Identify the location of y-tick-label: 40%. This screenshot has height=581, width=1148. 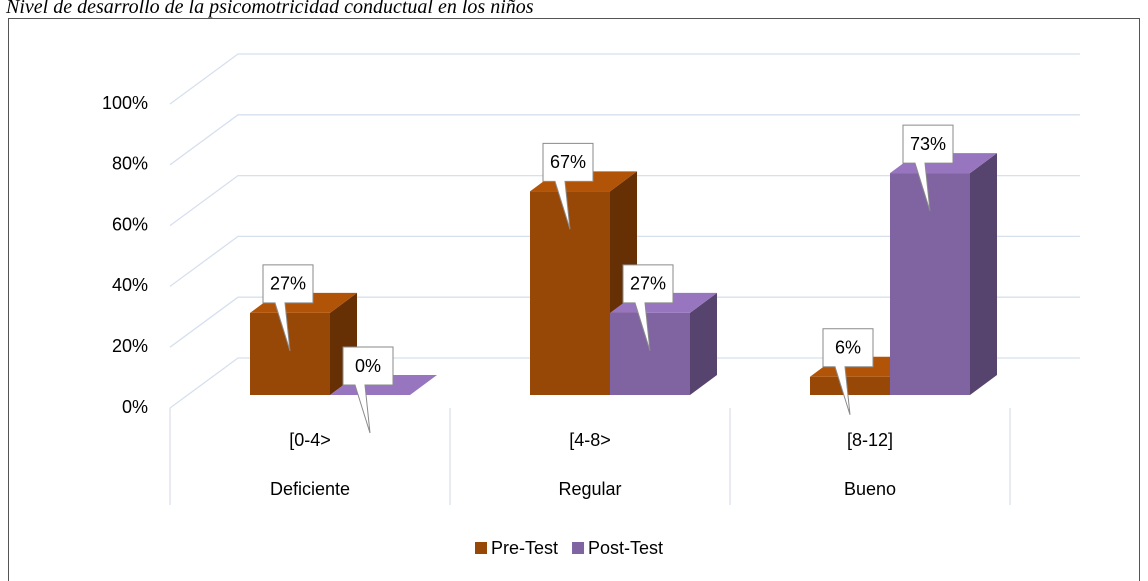
(130, 285).